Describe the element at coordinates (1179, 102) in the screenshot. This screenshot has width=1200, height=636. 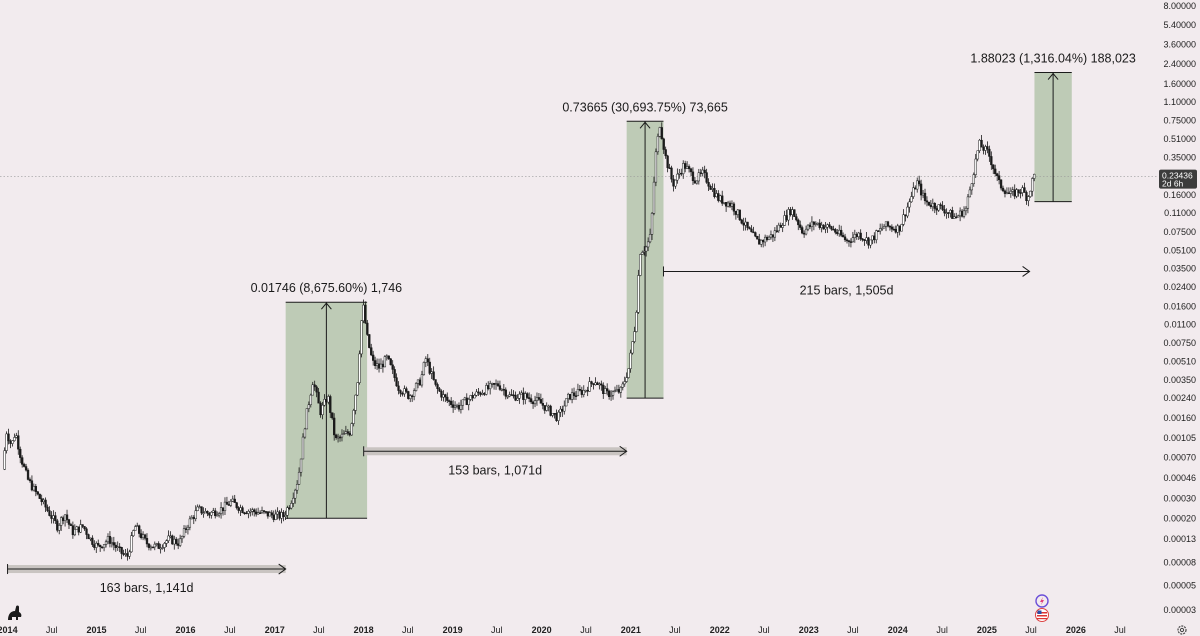
I see `y-tick-label: 1.10000` at that location.